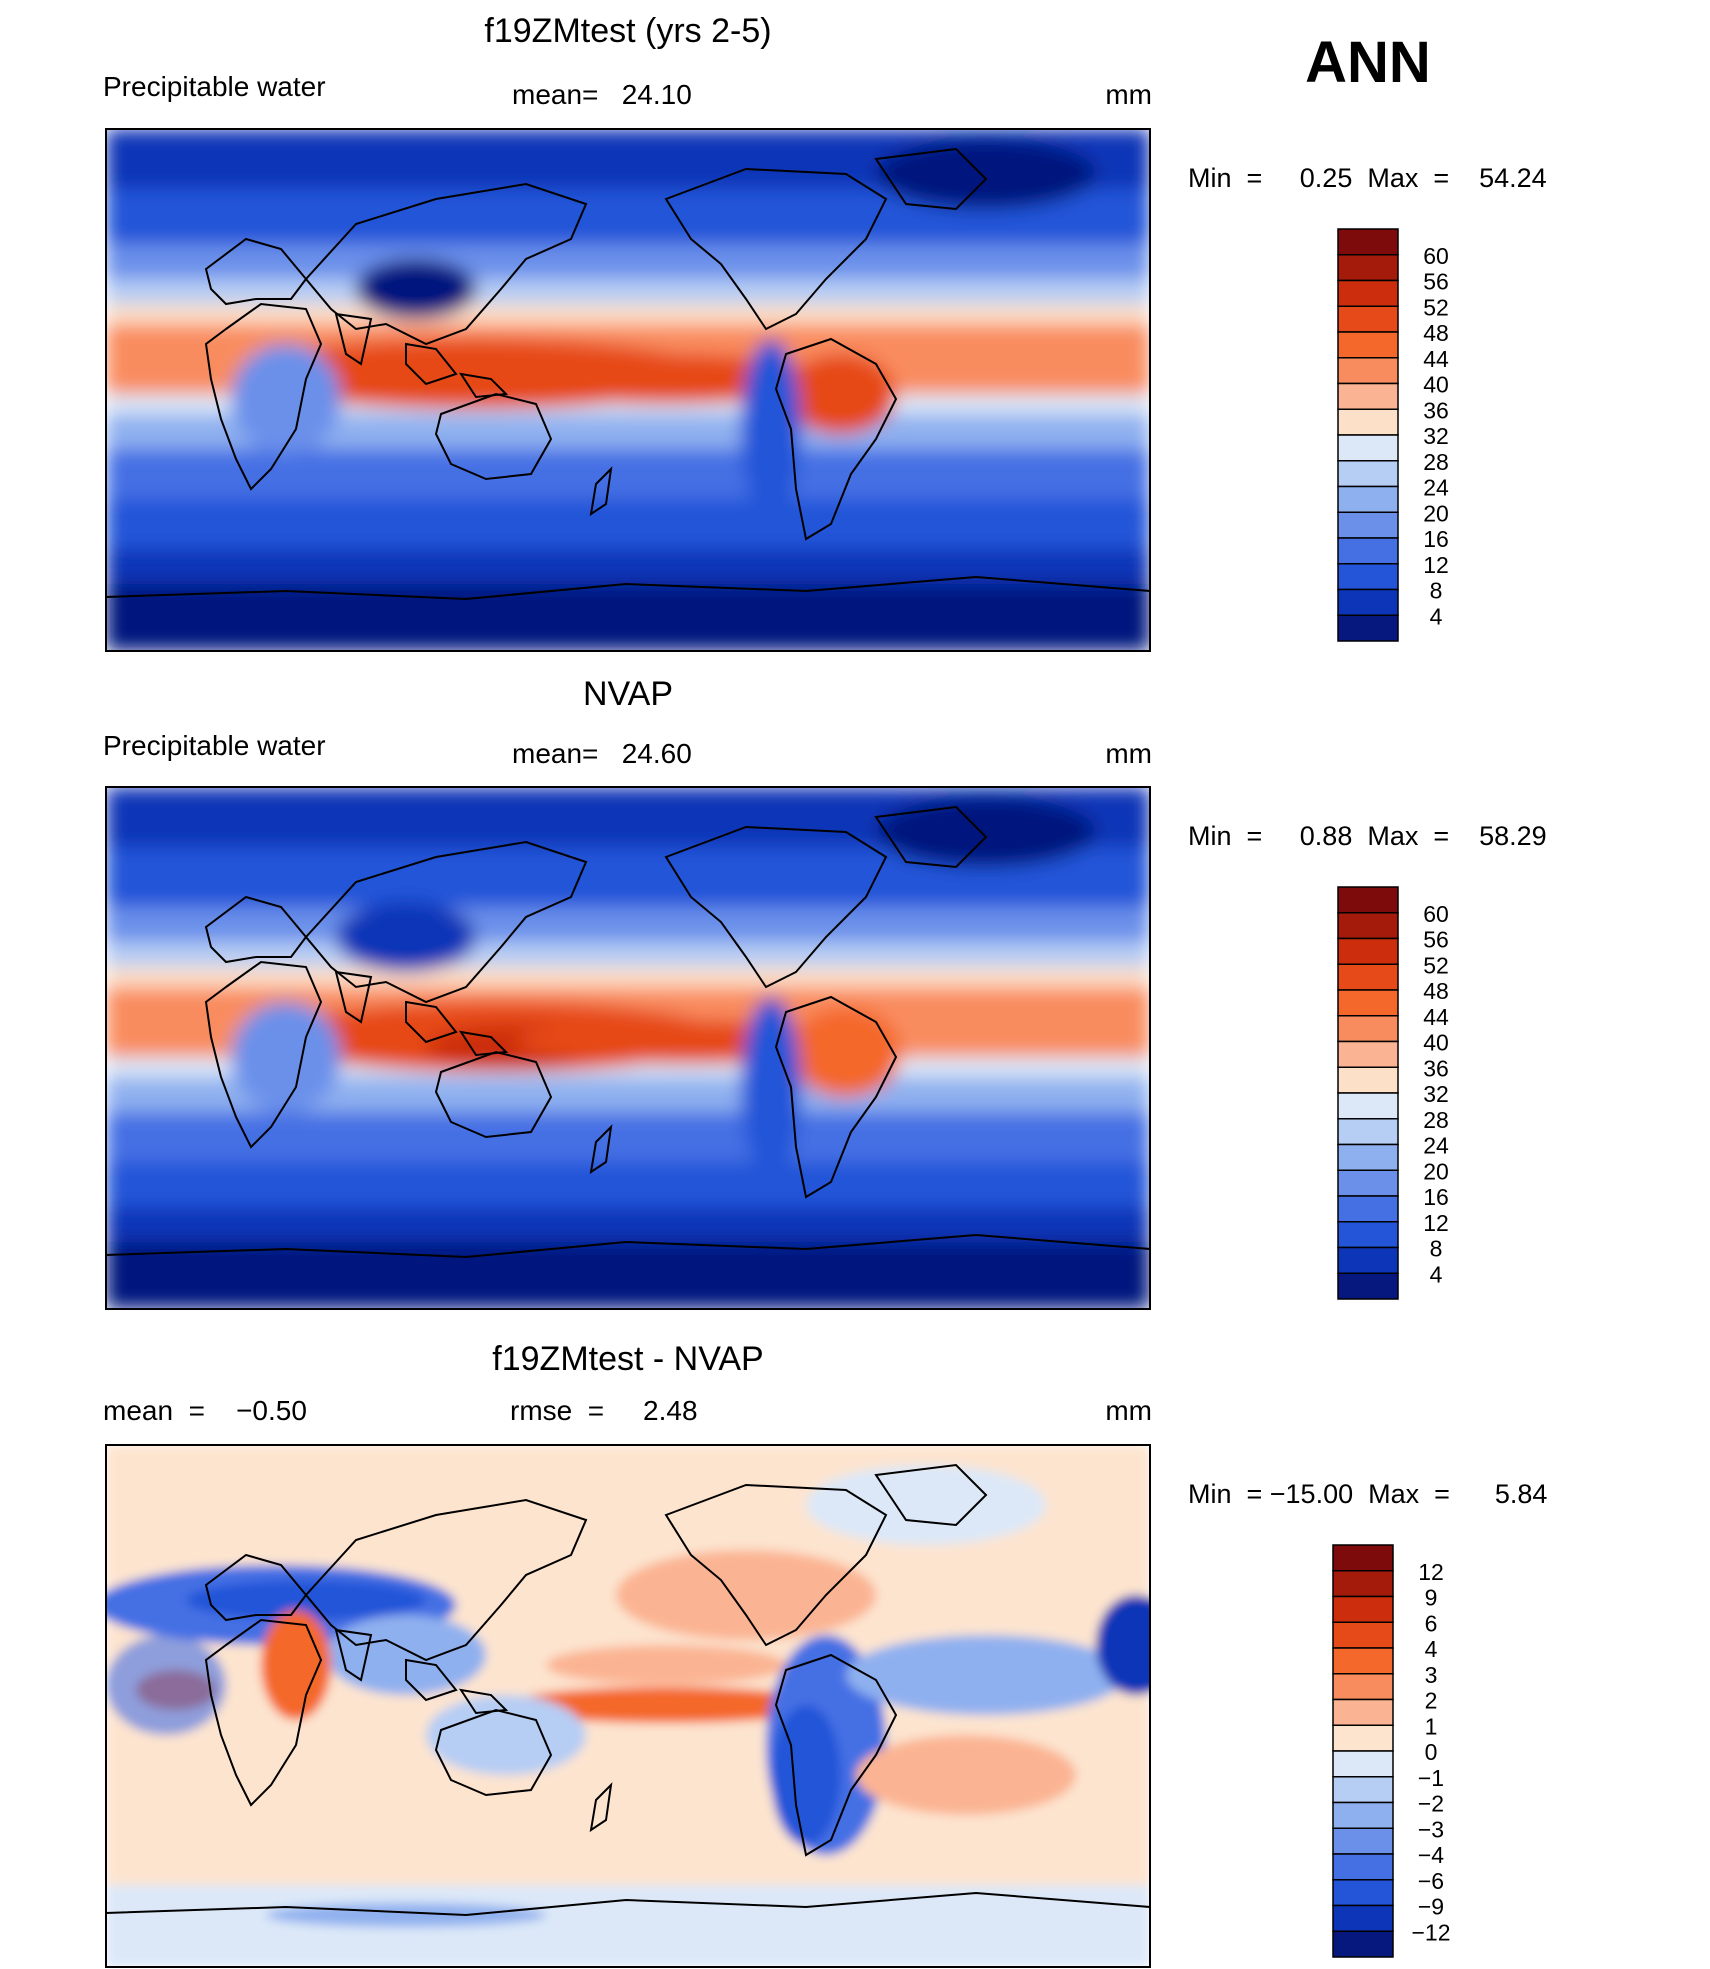 Image resolution: width=1710 pixels, height=1969 pixels. I want to click on colorbar-tick-label: −12, so click(1430, 1932).